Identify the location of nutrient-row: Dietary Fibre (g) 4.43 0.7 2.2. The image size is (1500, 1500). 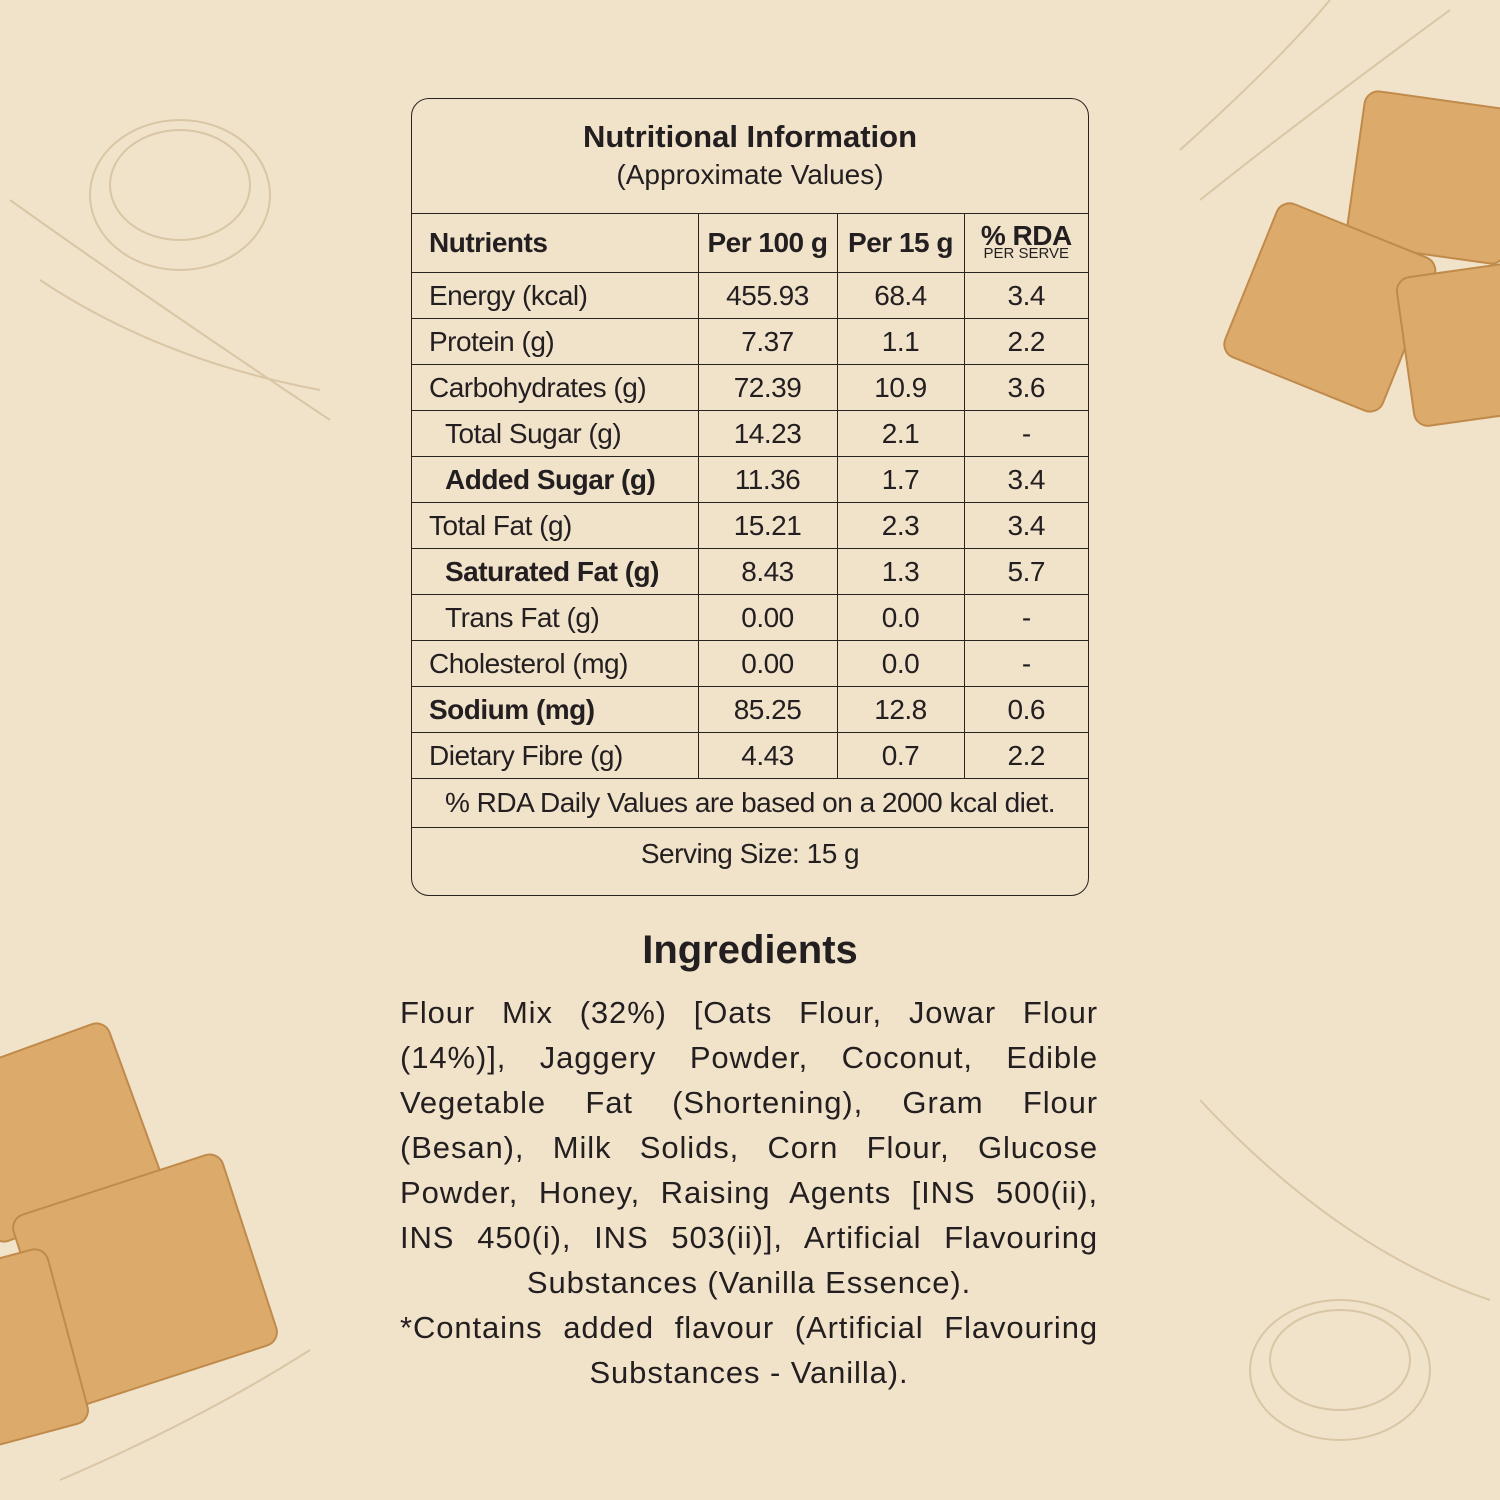
(750, 755).